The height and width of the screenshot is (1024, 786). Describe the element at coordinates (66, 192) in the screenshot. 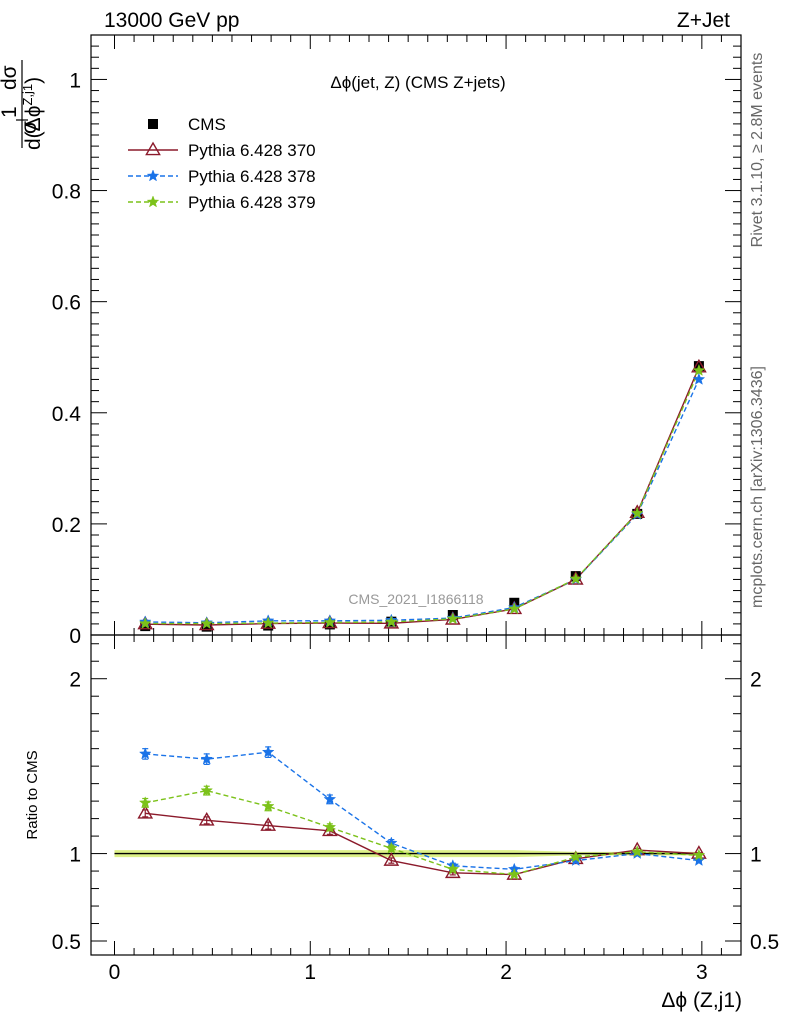

I see `main-y-tick-label: 0.8` at that location.